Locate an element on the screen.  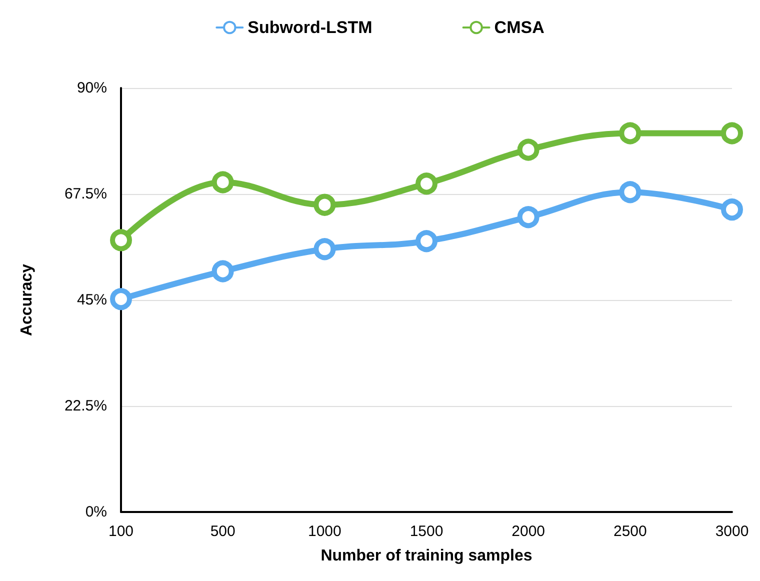
x-tick-label: 2000 is located at coordinates (529, 531).